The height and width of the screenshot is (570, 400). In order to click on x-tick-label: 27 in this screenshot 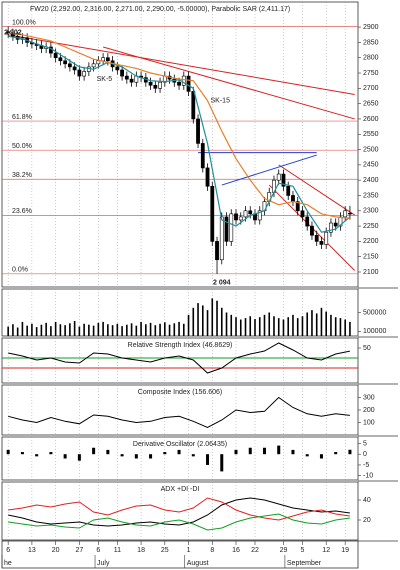, I will do `click(79, 550)`.